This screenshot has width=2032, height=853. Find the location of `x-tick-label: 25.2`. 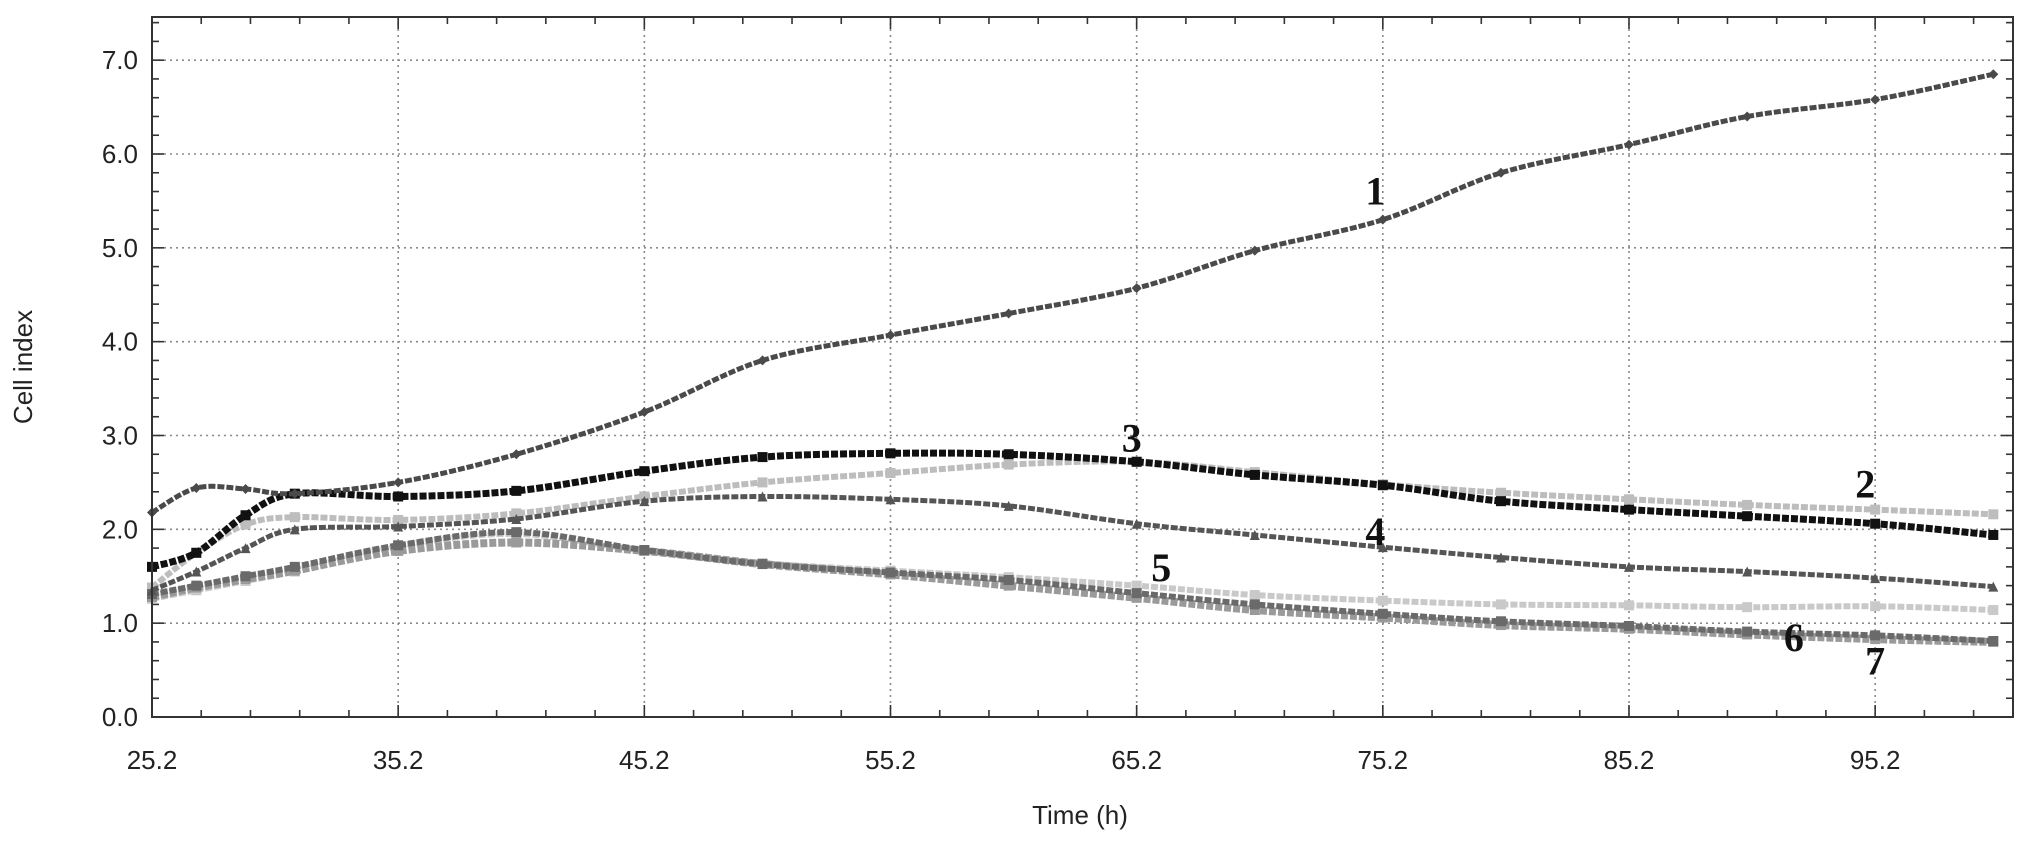

x-tick-label: 25.2 is located at coordinates (152, 760).